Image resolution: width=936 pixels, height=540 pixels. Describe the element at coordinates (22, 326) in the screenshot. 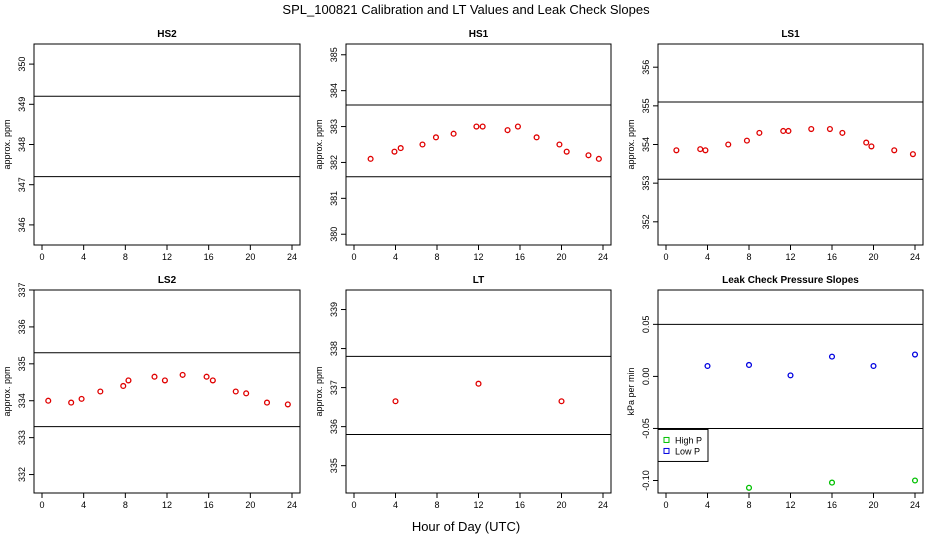

I see `y-tick-label: 336` at that location.